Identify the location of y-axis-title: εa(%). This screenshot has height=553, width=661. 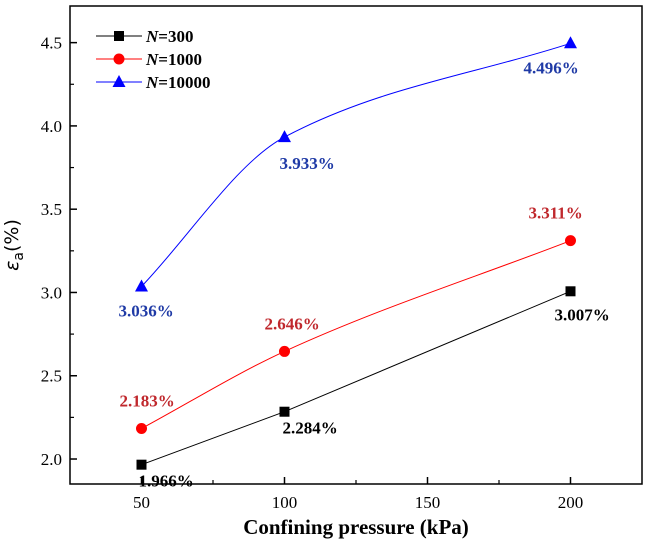
(14, 245).